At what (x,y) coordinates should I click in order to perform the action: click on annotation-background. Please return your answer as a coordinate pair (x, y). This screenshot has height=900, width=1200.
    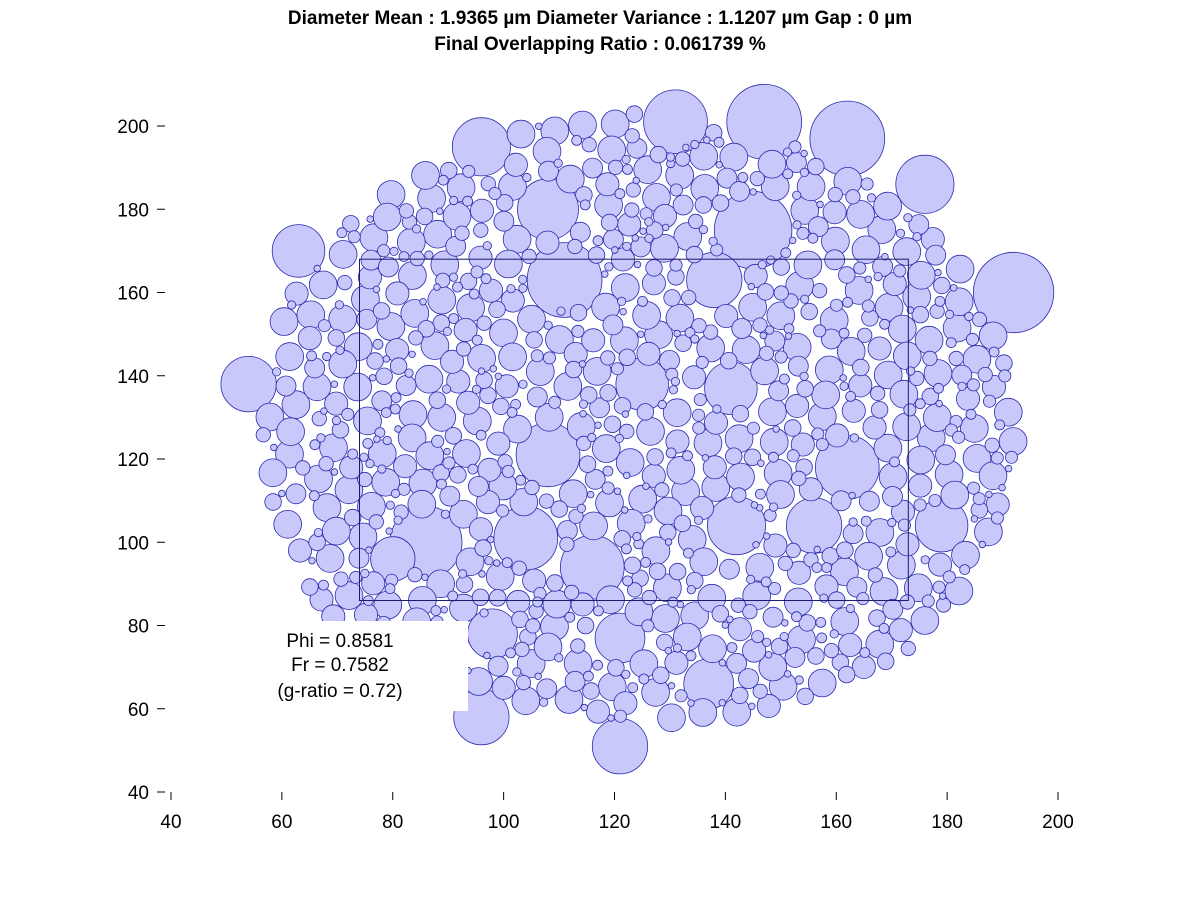
    Looking at the image, I should click on (365, 666).